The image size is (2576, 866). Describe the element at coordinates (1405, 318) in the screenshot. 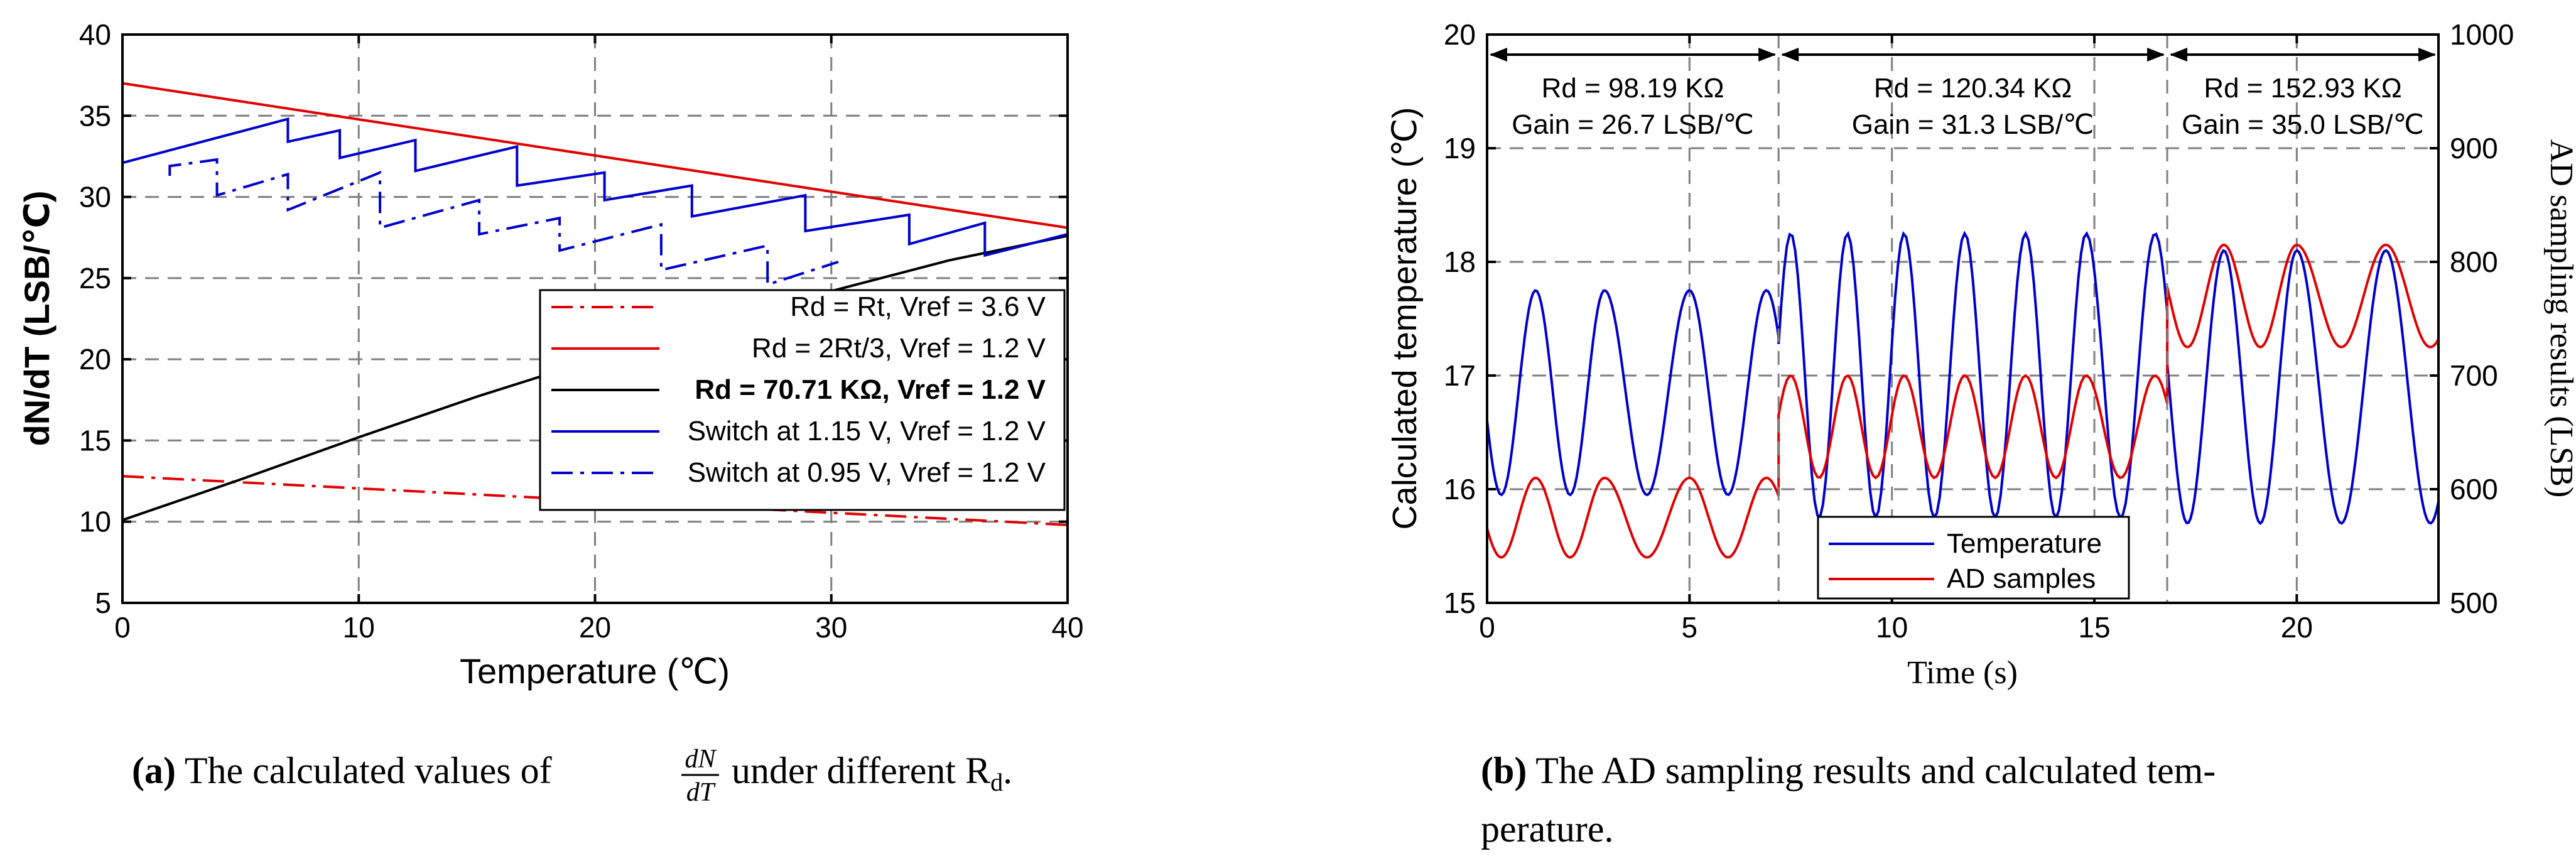

I see `panel-b-y-axis-label: Calculated temperature (℃)` at that location.